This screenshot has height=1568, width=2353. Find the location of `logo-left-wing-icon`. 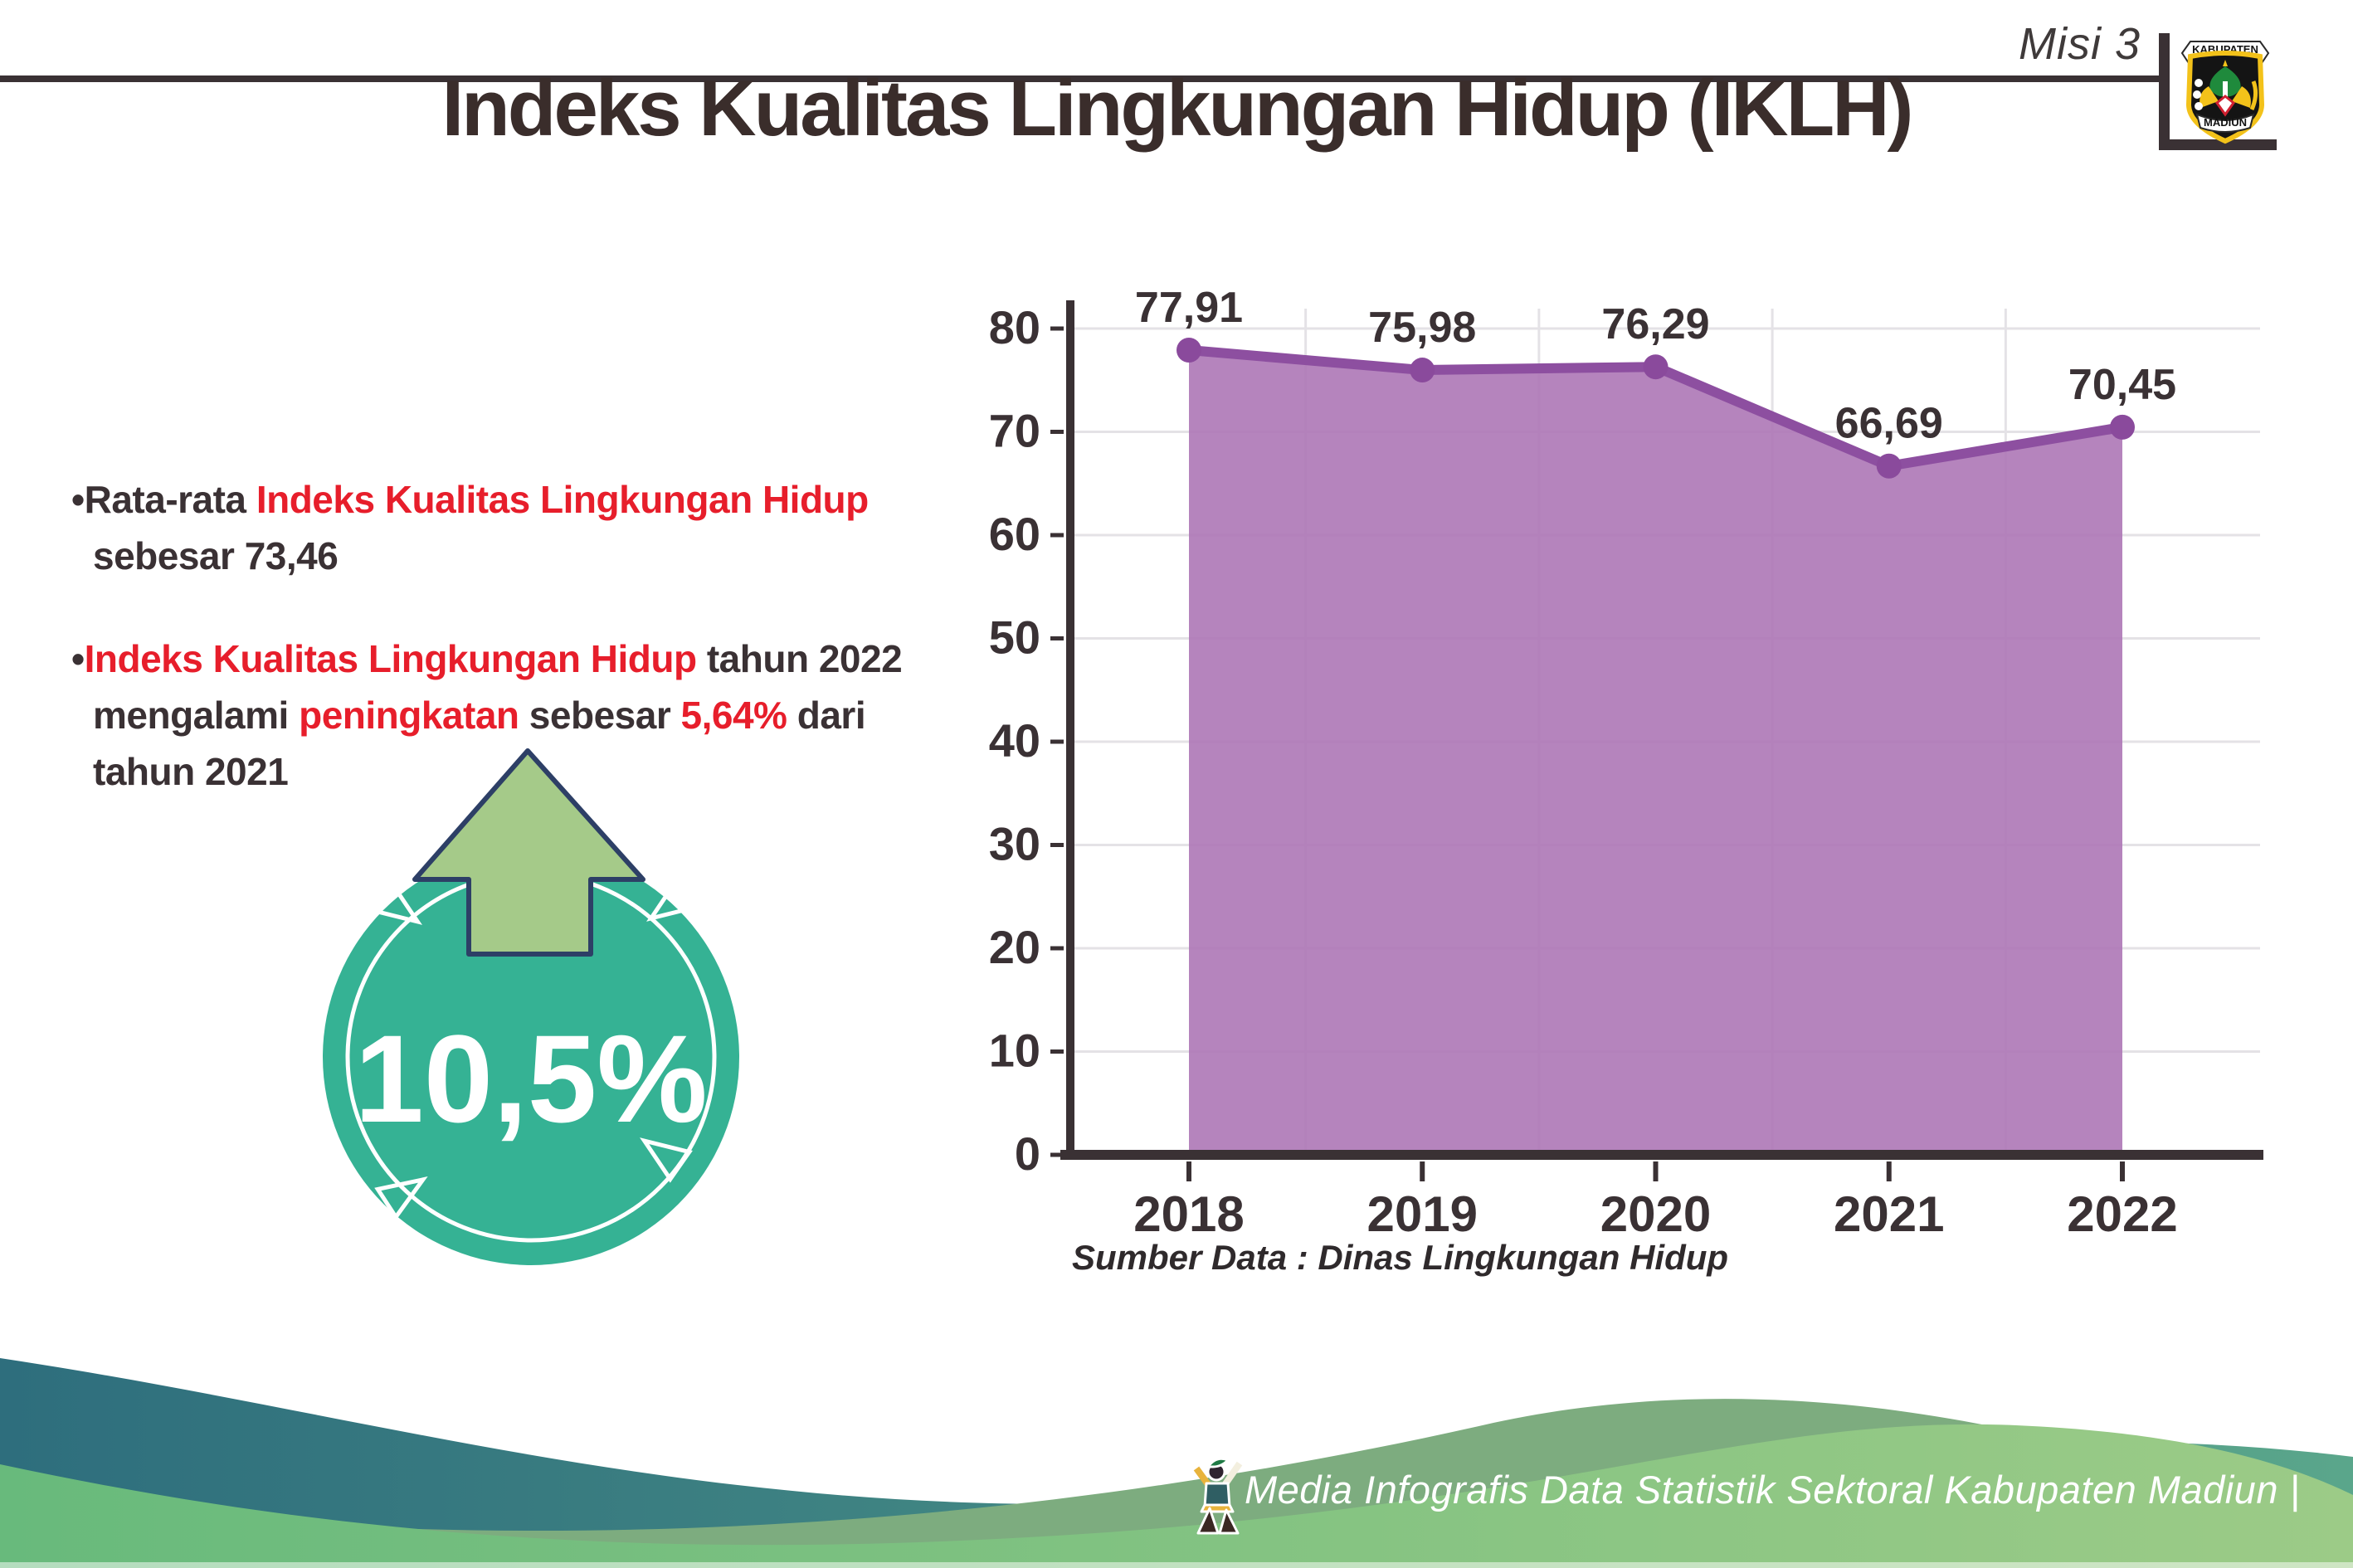

logo-left-wing-icon is located at coordinates (2209, 97).